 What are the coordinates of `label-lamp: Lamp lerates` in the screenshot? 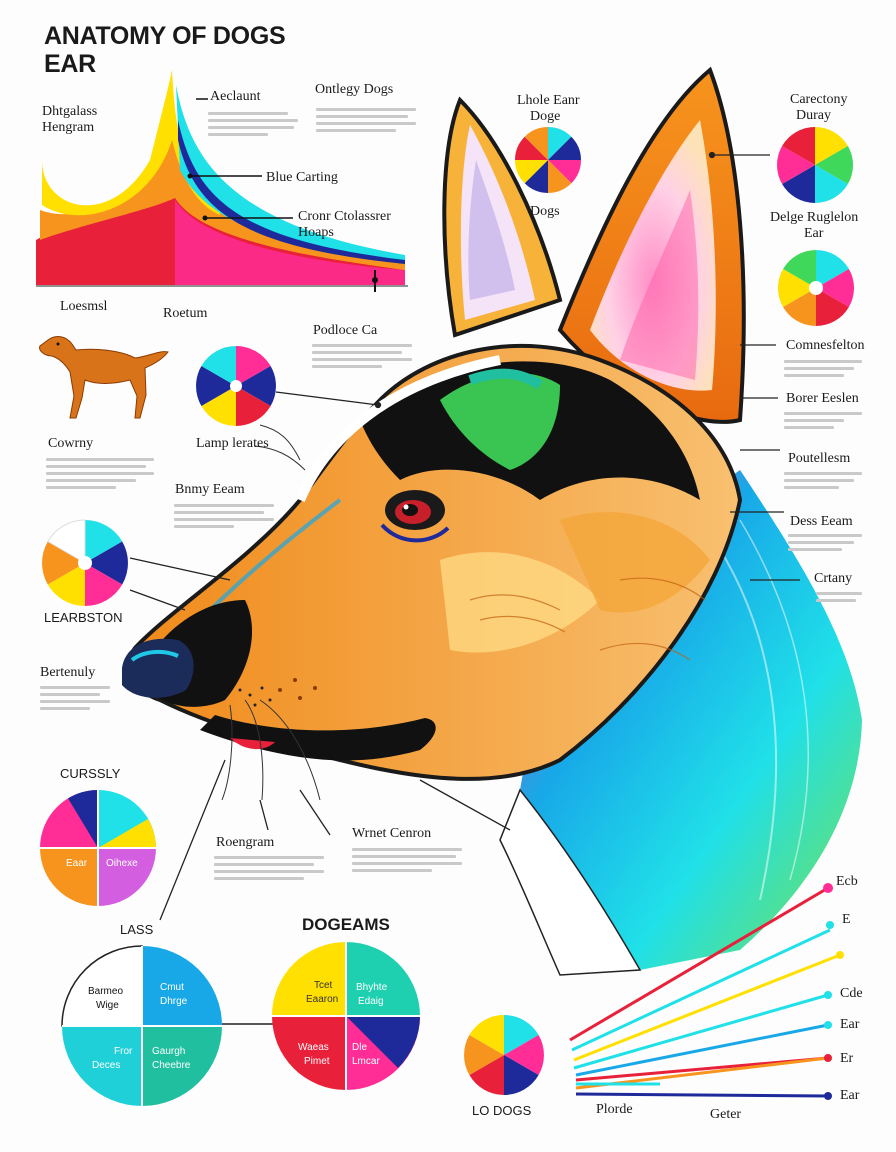 It's located at (232, 443).